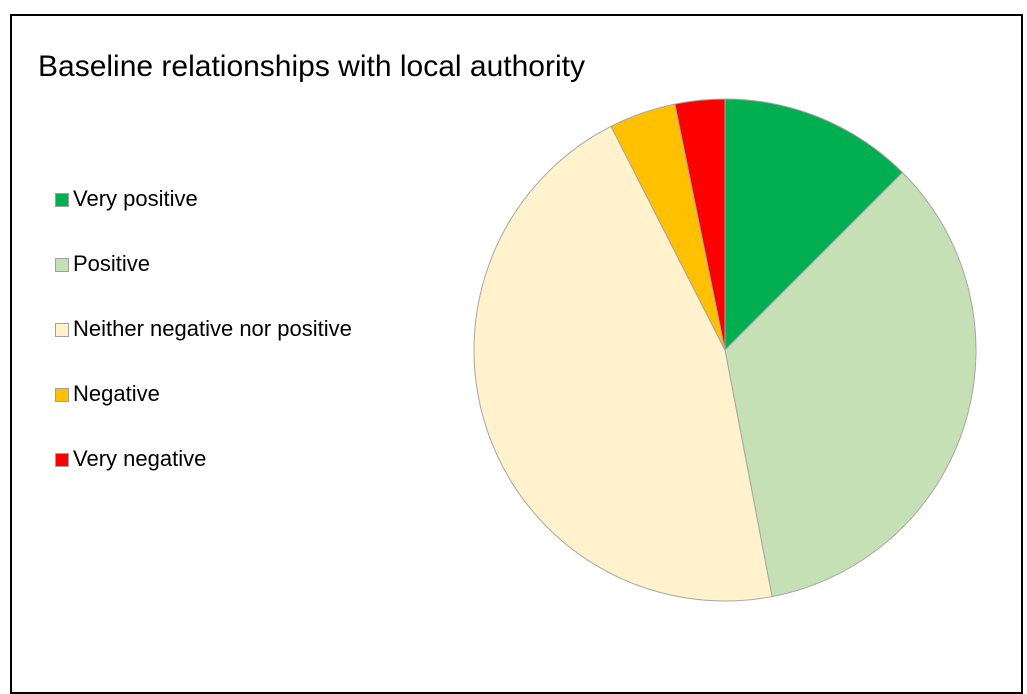  I want to click on legend-item-positive: Positive, so click(203, 278).